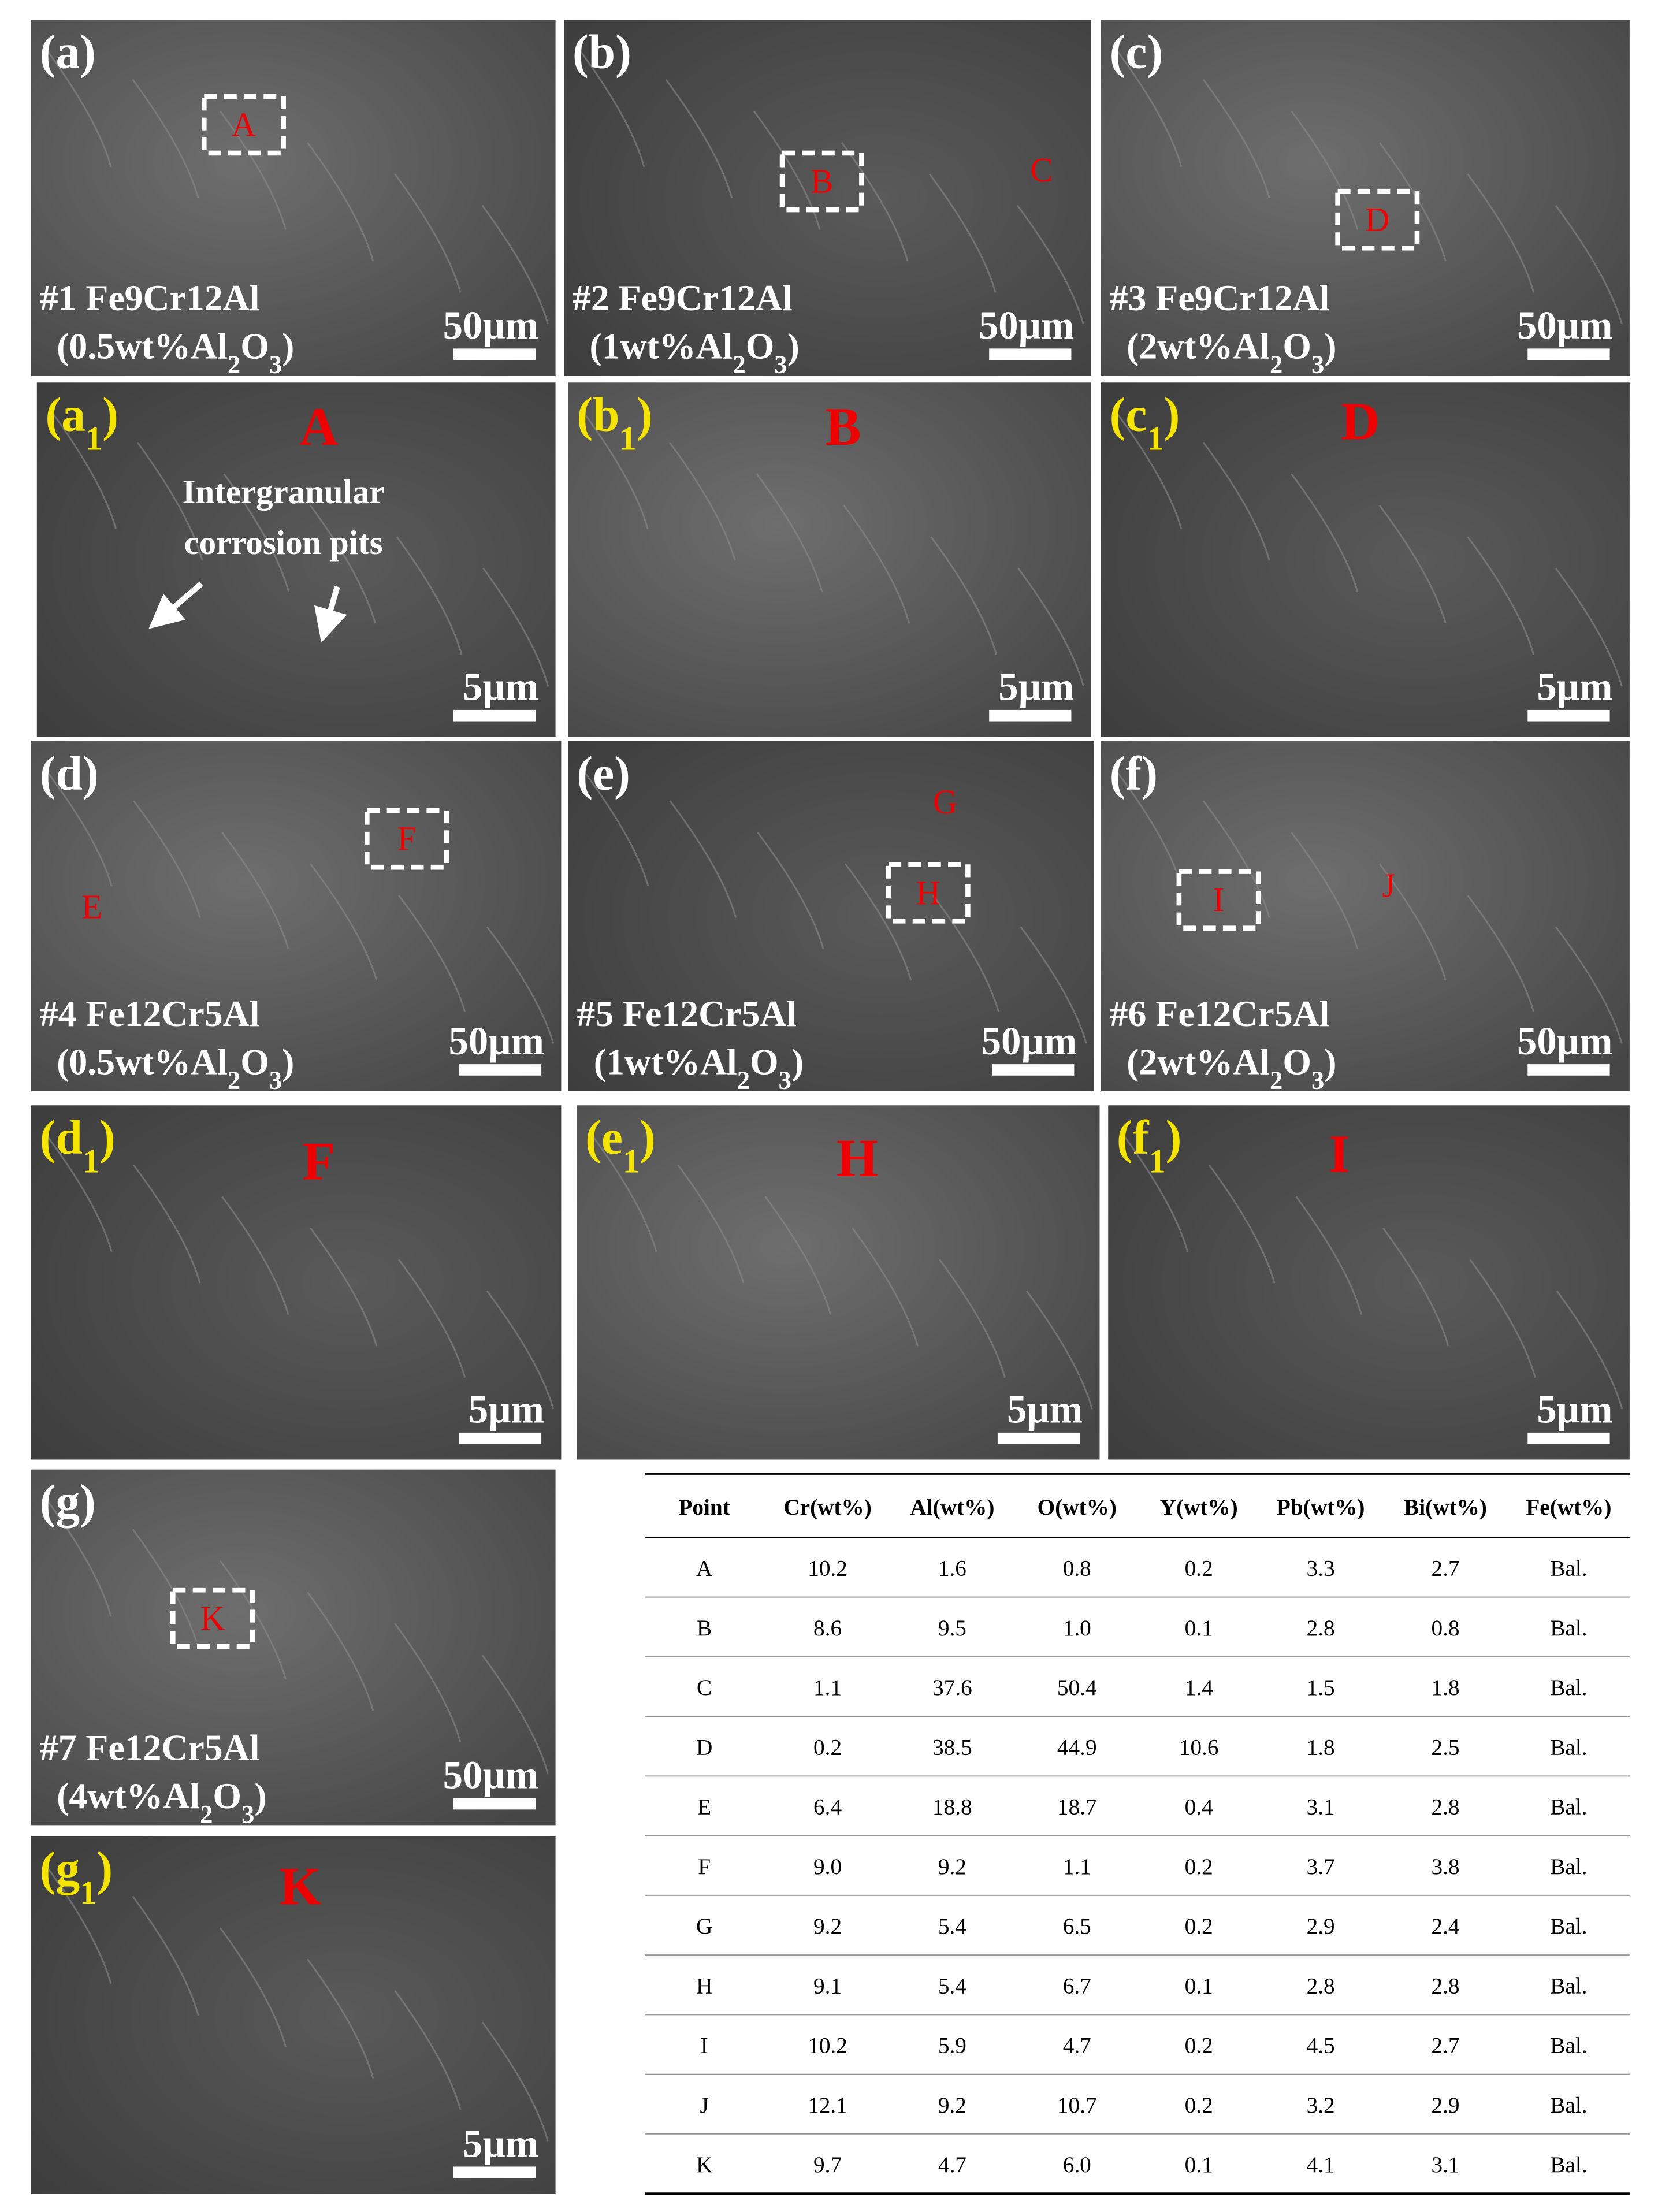 This screenshot has height=2212, width=1658. What do you see at coordinates (952, 1866) in the screenshot?
I see `table-cell: 9.2` at bounding box center [952, 1866].